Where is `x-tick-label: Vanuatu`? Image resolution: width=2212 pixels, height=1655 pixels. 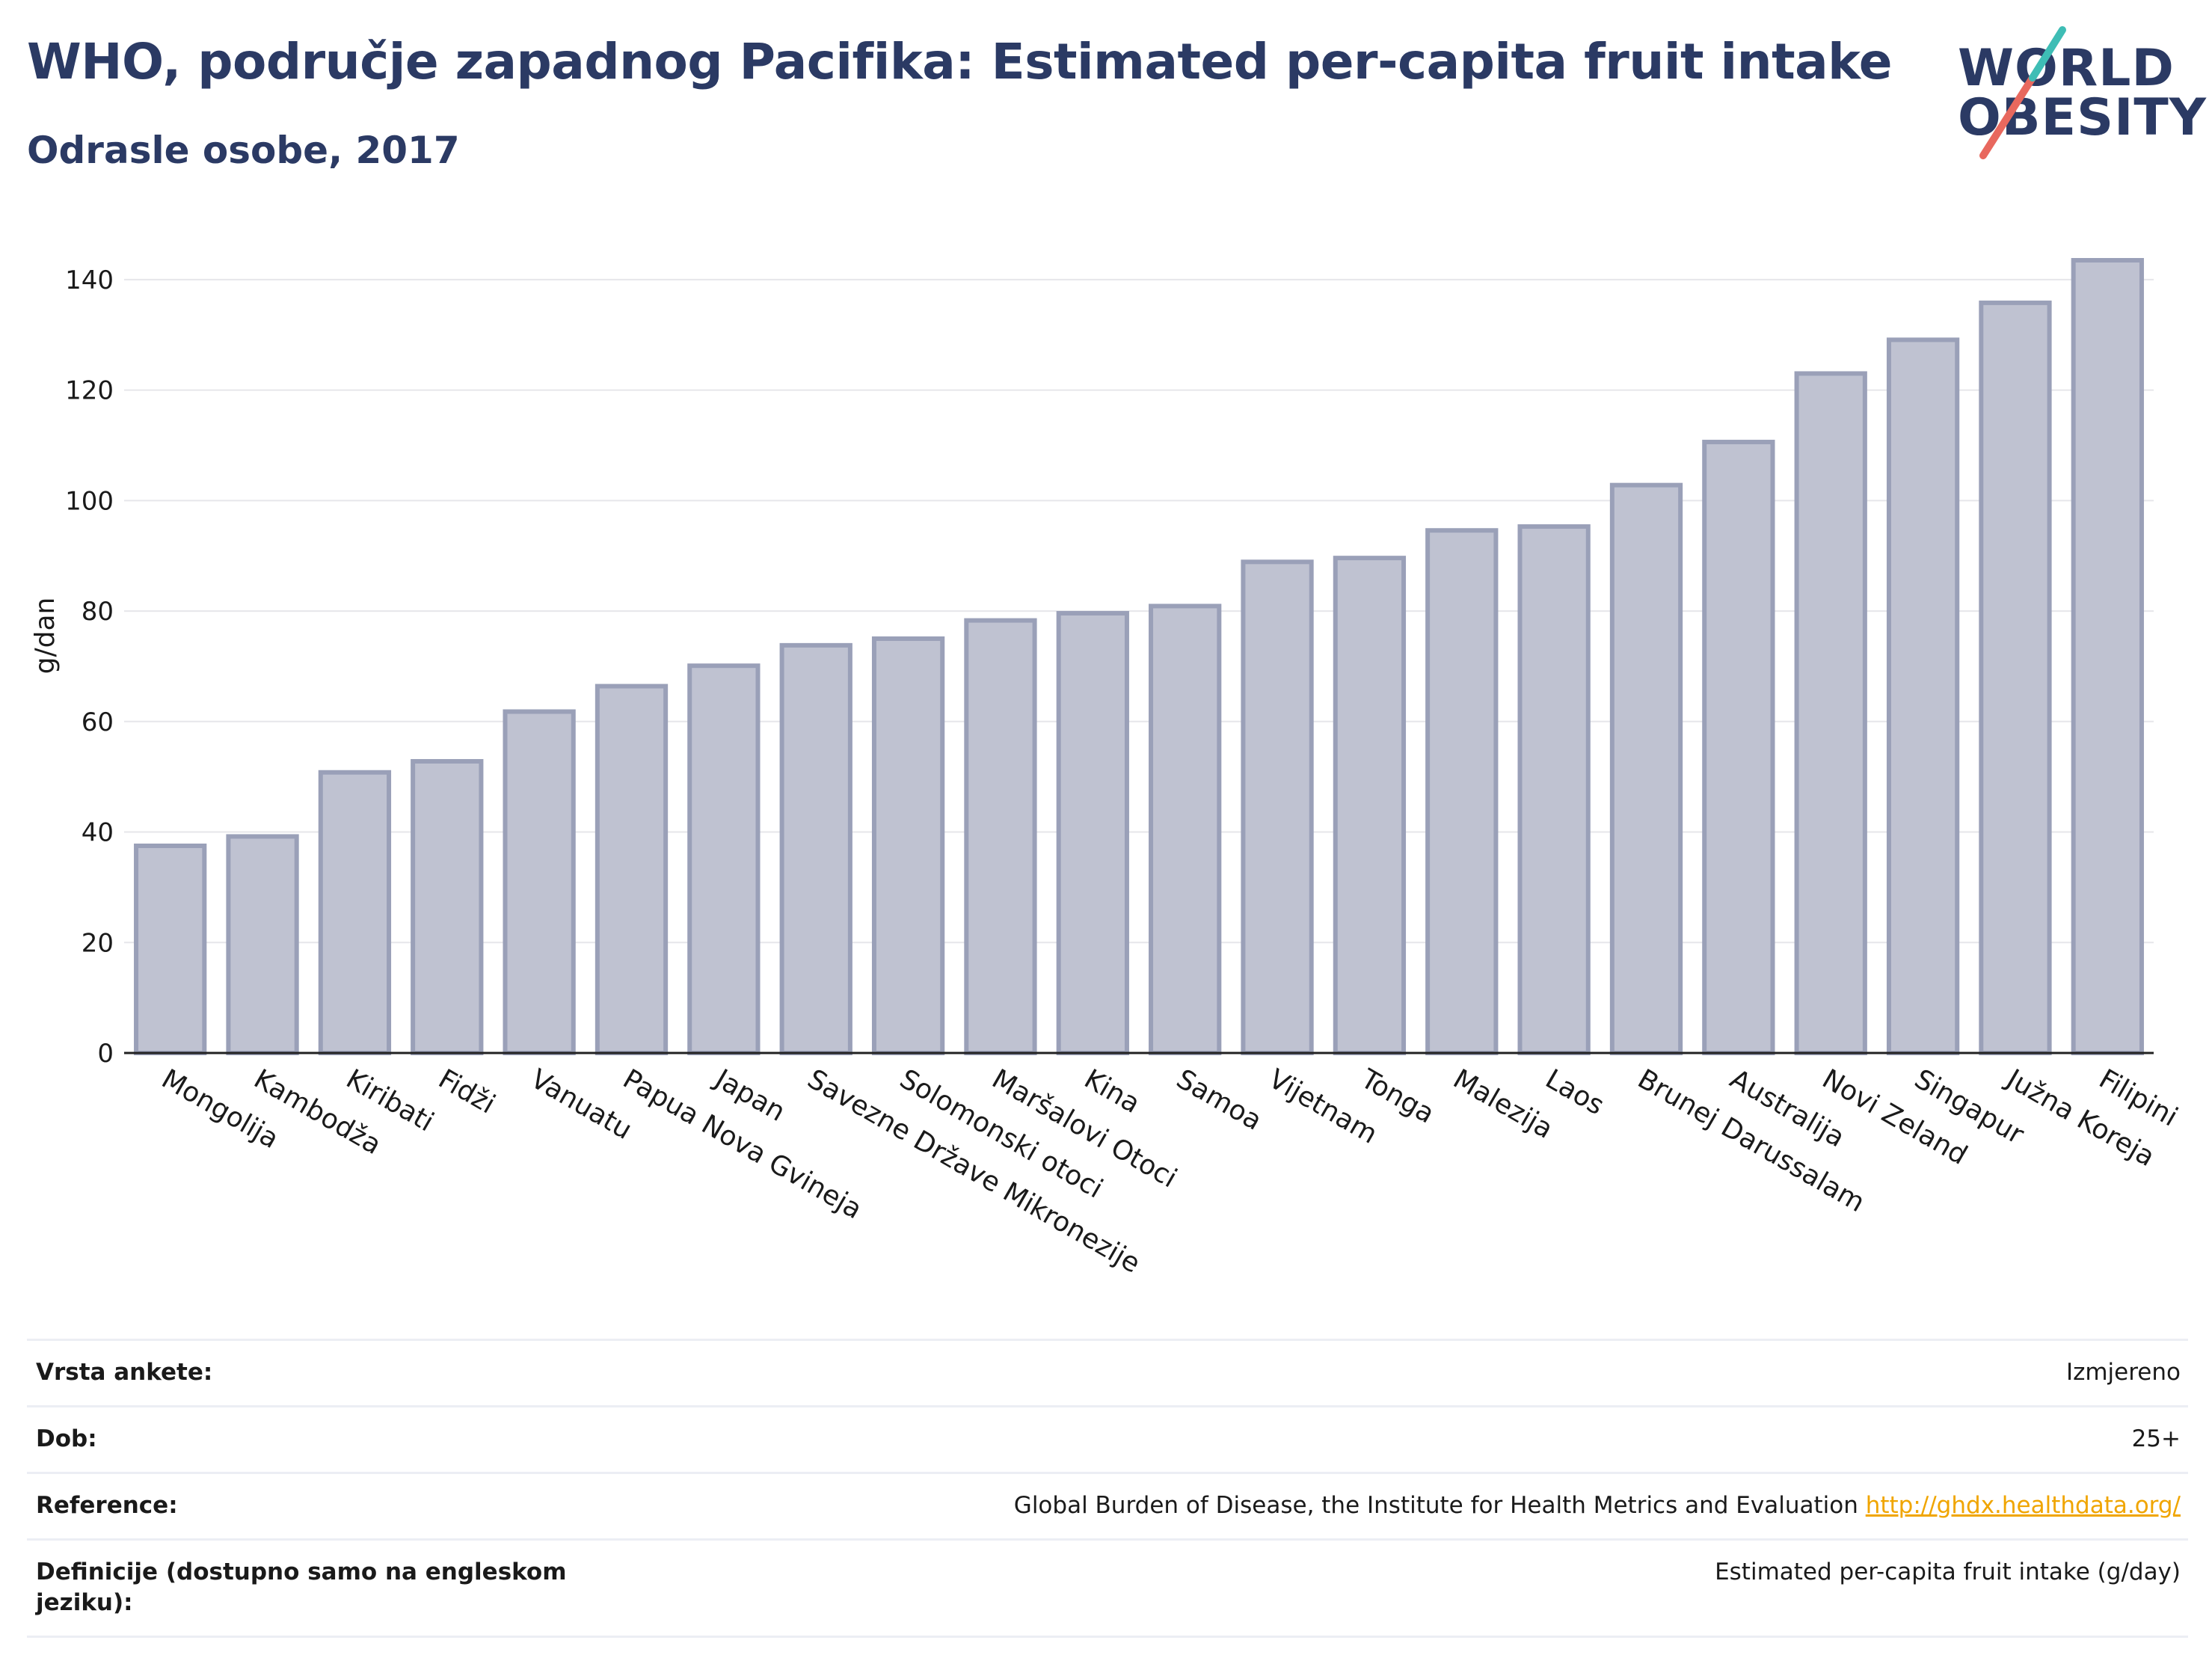
x-tick-label: Vanuatu is located at coordinates (581, 1104).